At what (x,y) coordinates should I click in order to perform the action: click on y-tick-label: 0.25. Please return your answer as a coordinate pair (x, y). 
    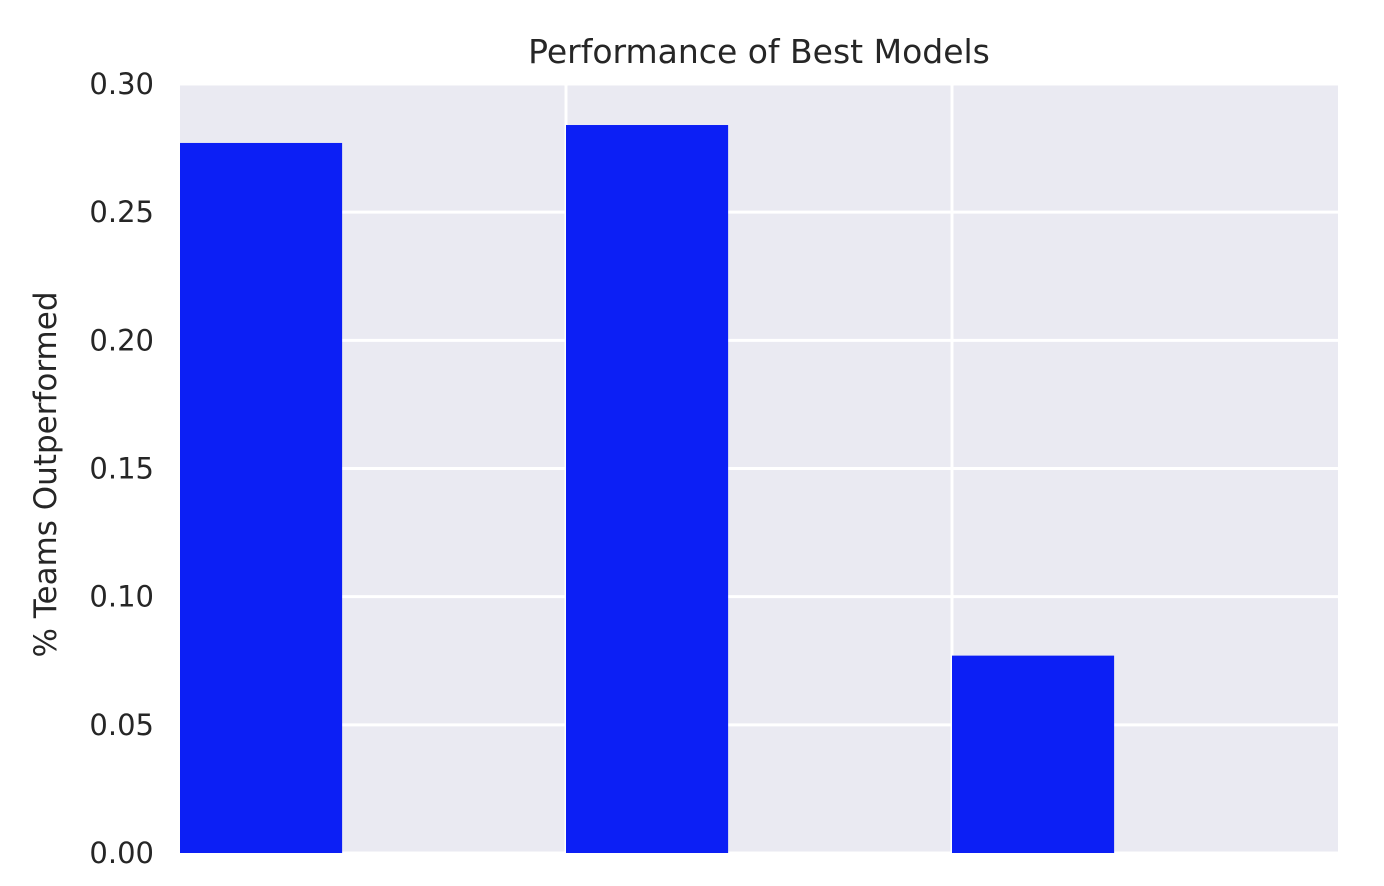
    Looking at the image, I should click on (121, 212).